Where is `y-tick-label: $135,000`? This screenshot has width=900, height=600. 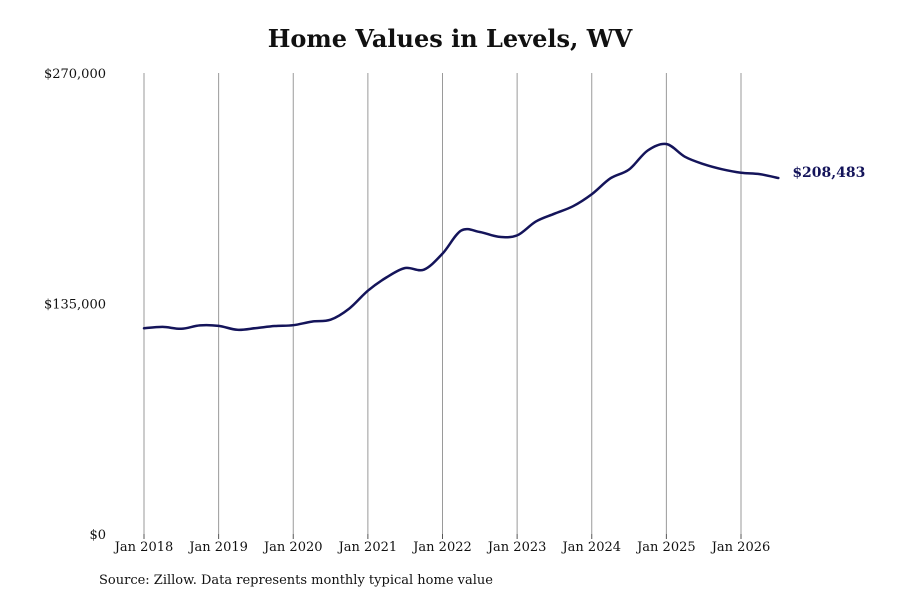 y-tick-label: $135,000 is located at coordinates (75, 305).